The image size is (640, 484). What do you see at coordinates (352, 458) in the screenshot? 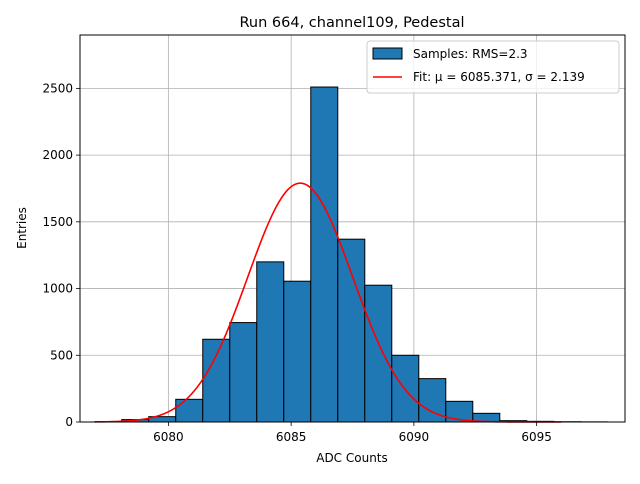
I see `x-axis-label: ADC Counts` at bounding box center [352, 458].